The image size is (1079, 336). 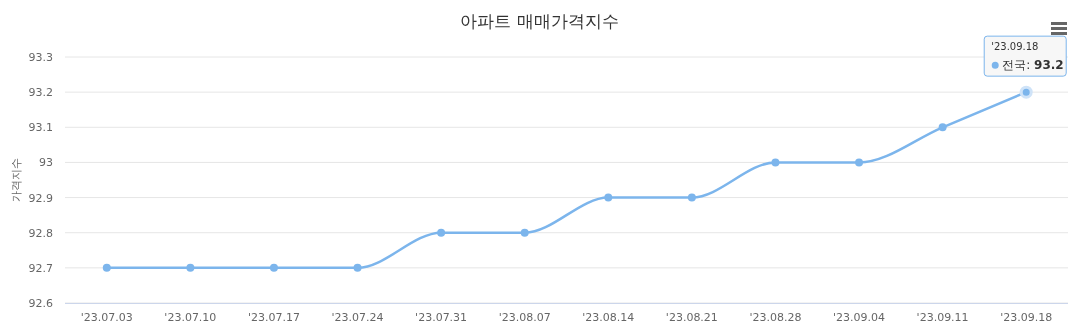 What do you see at coordinates (691, 317) in the screenshot?
I see `x-tick-label: '23.08.21` at bounding box center [691, 317].